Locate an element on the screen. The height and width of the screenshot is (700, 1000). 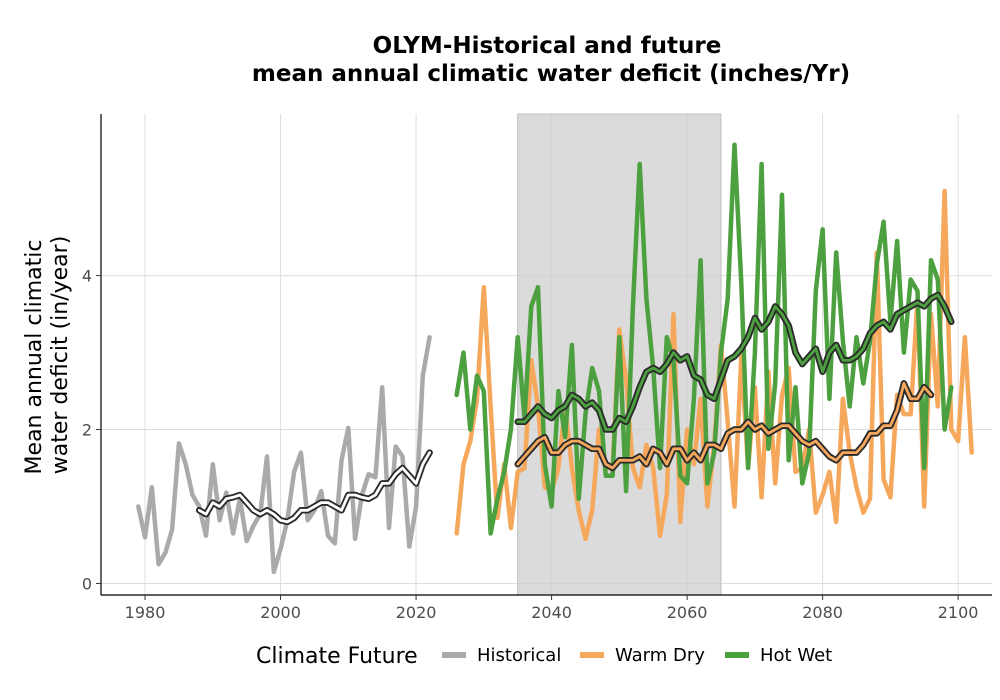
legend-label-historical: Historical is located at coordinates (519, 655).